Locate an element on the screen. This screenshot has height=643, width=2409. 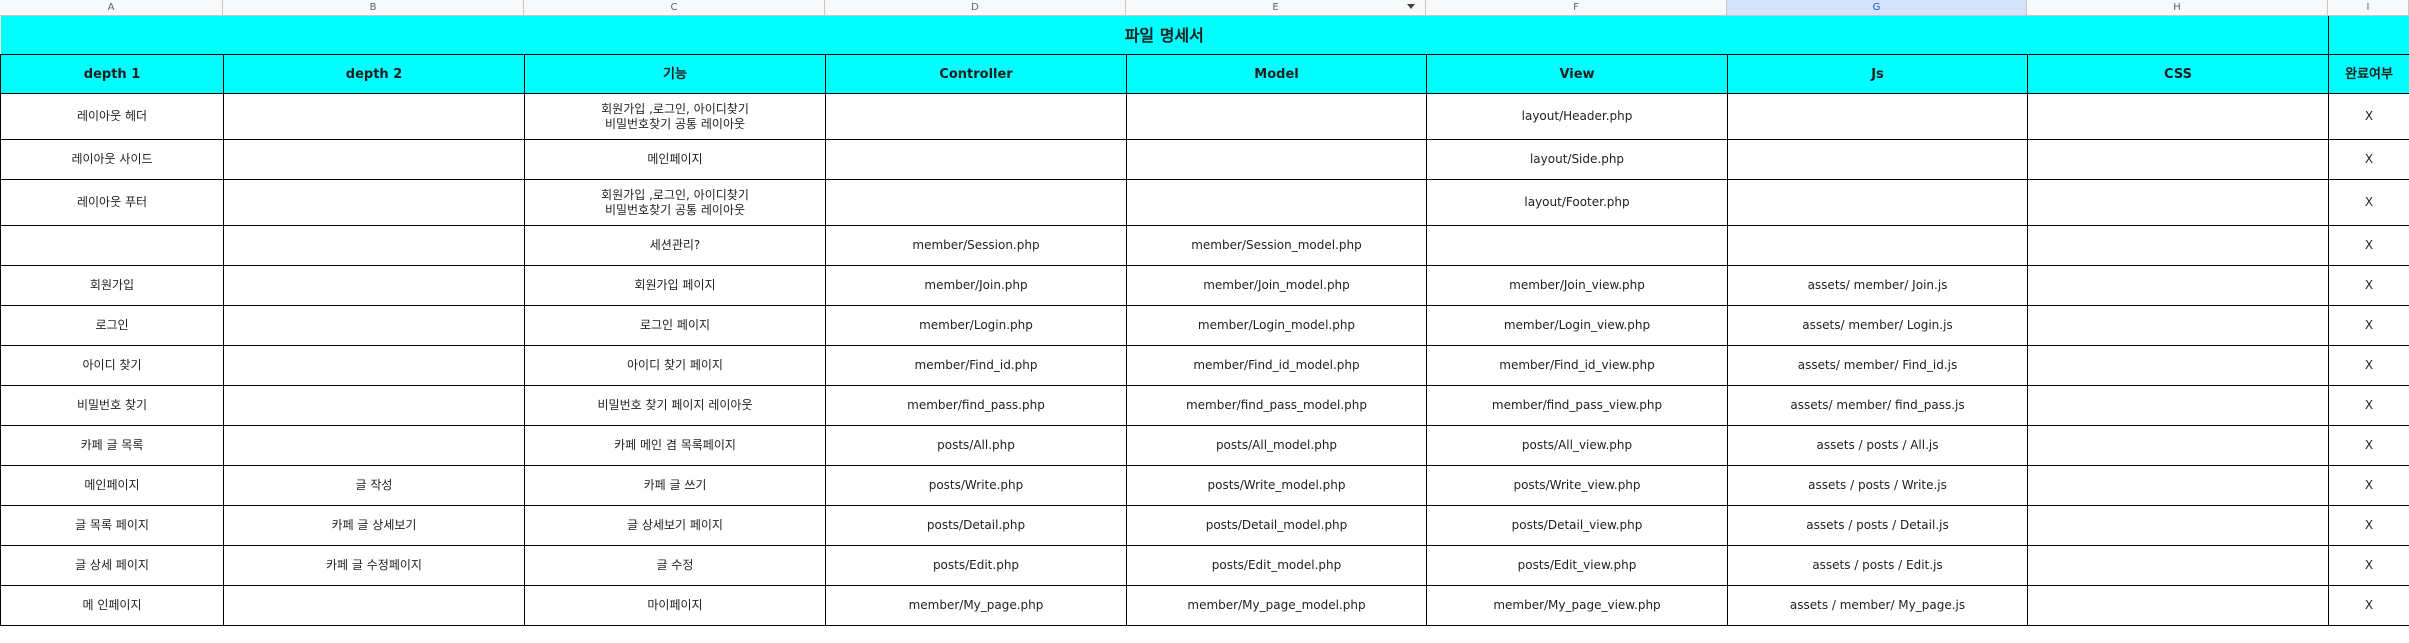
sheet-title: 파일 명세서 is located at coordinates (1164, 35).